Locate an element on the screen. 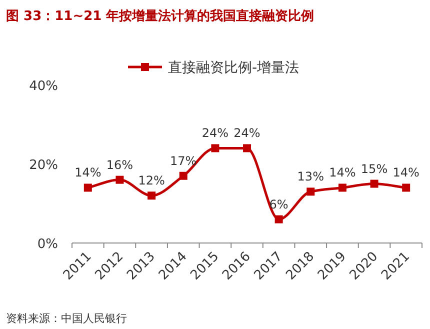  y-tick-label: 0% is located at coordinates (47, 244).